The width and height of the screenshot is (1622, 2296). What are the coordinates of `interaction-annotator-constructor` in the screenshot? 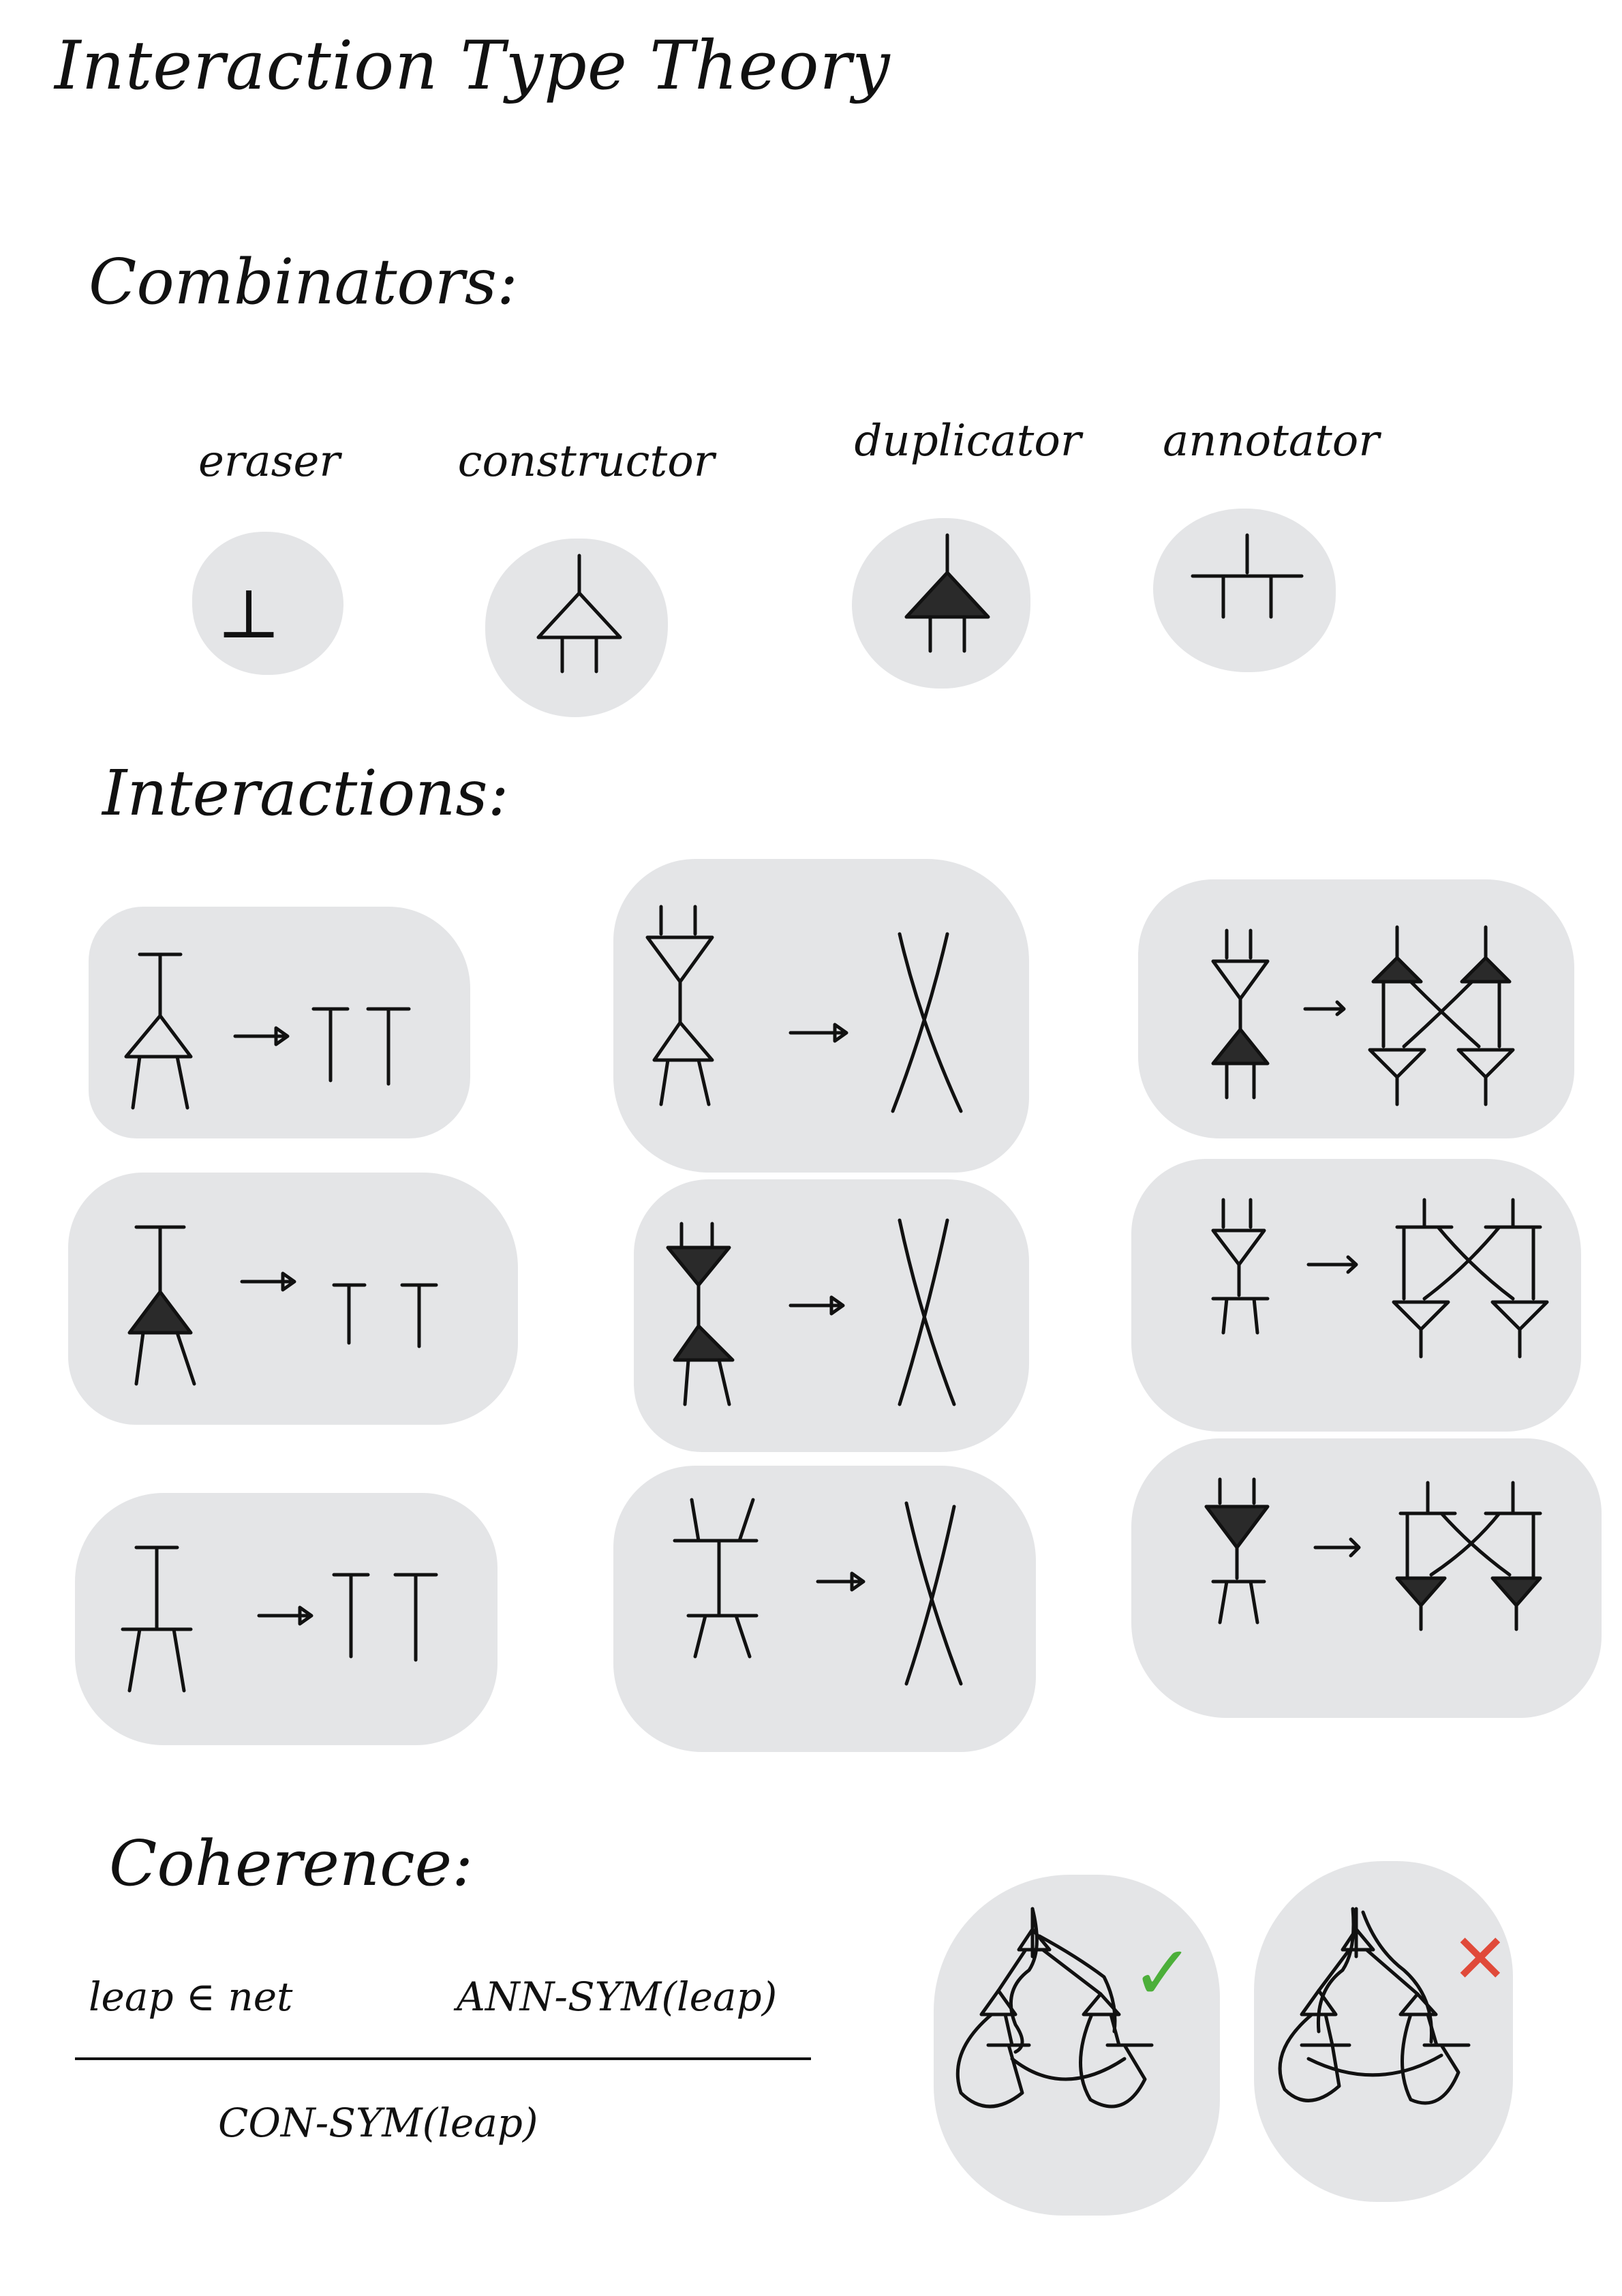 It's located at (1380, 1278).